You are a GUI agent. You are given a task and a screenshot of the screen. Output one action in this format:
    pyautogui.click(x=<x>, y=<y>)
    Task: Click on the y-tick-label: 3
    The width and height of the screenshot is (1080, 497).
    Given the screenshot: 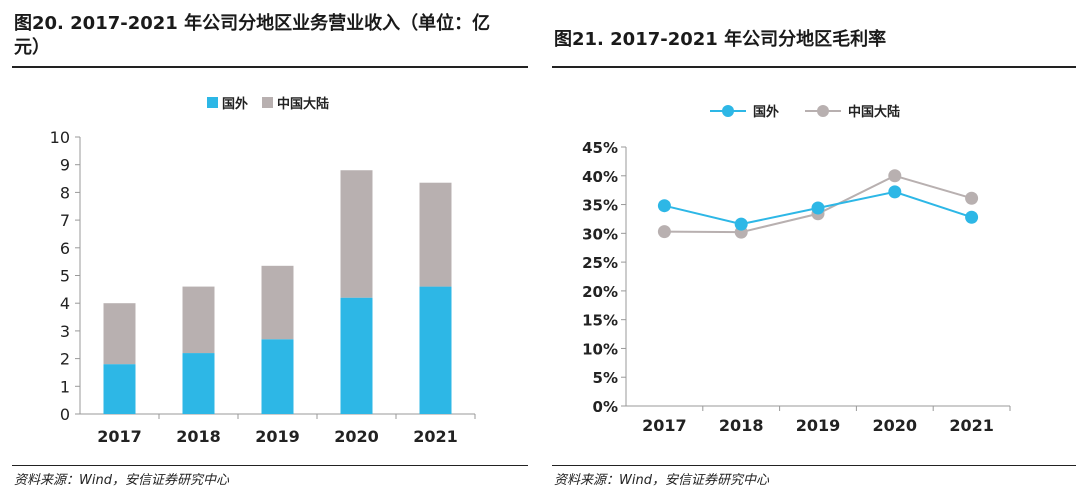 What is the action you would take?
    pyautogui.click(x=65, y=331)
    